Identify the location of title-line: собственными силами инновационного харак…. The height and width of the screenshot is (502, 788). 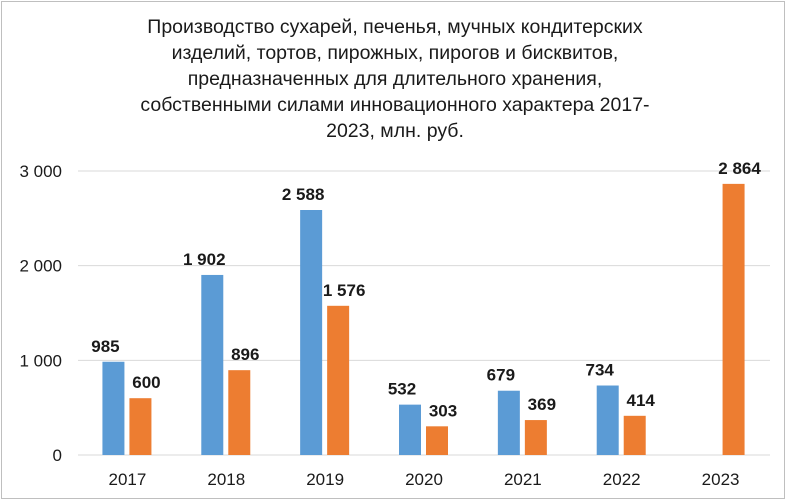
(395, 105).